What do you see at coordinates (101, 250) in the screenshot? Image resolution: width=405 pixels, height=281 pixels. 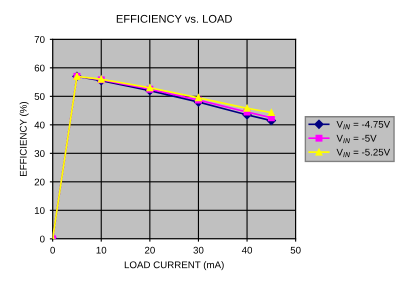 I see `x-tick-label: 10` at bounding box center [101, 250].